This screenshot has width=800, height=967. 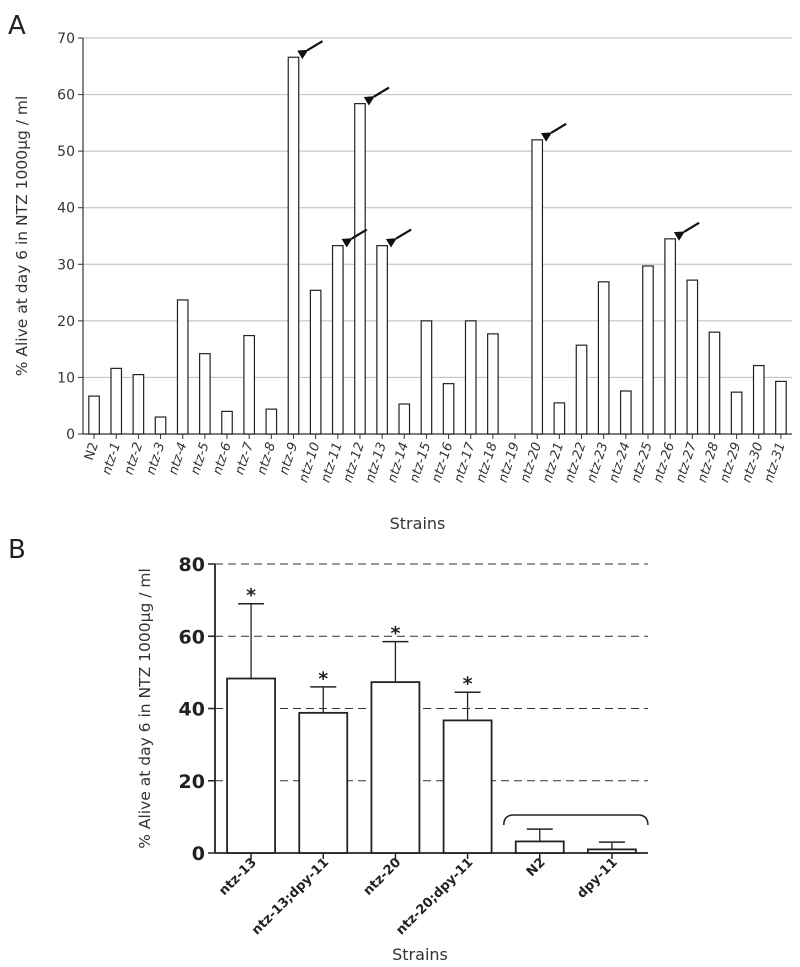 I want to click on x-tick-label: ntz-20, so click(x=383, y=877).